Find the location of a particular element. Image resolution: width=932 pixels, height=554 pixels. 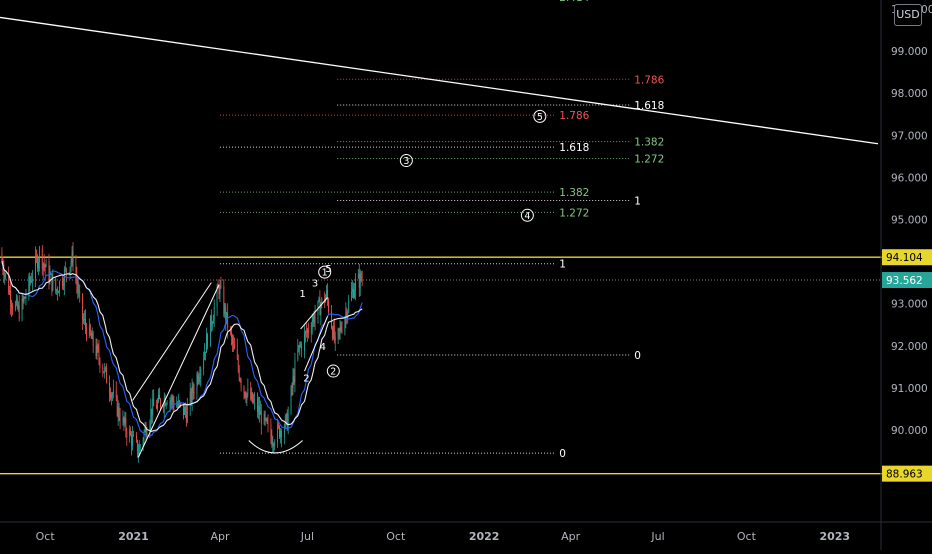

wave-small-label: 3 is located at coordinates (315, 284).